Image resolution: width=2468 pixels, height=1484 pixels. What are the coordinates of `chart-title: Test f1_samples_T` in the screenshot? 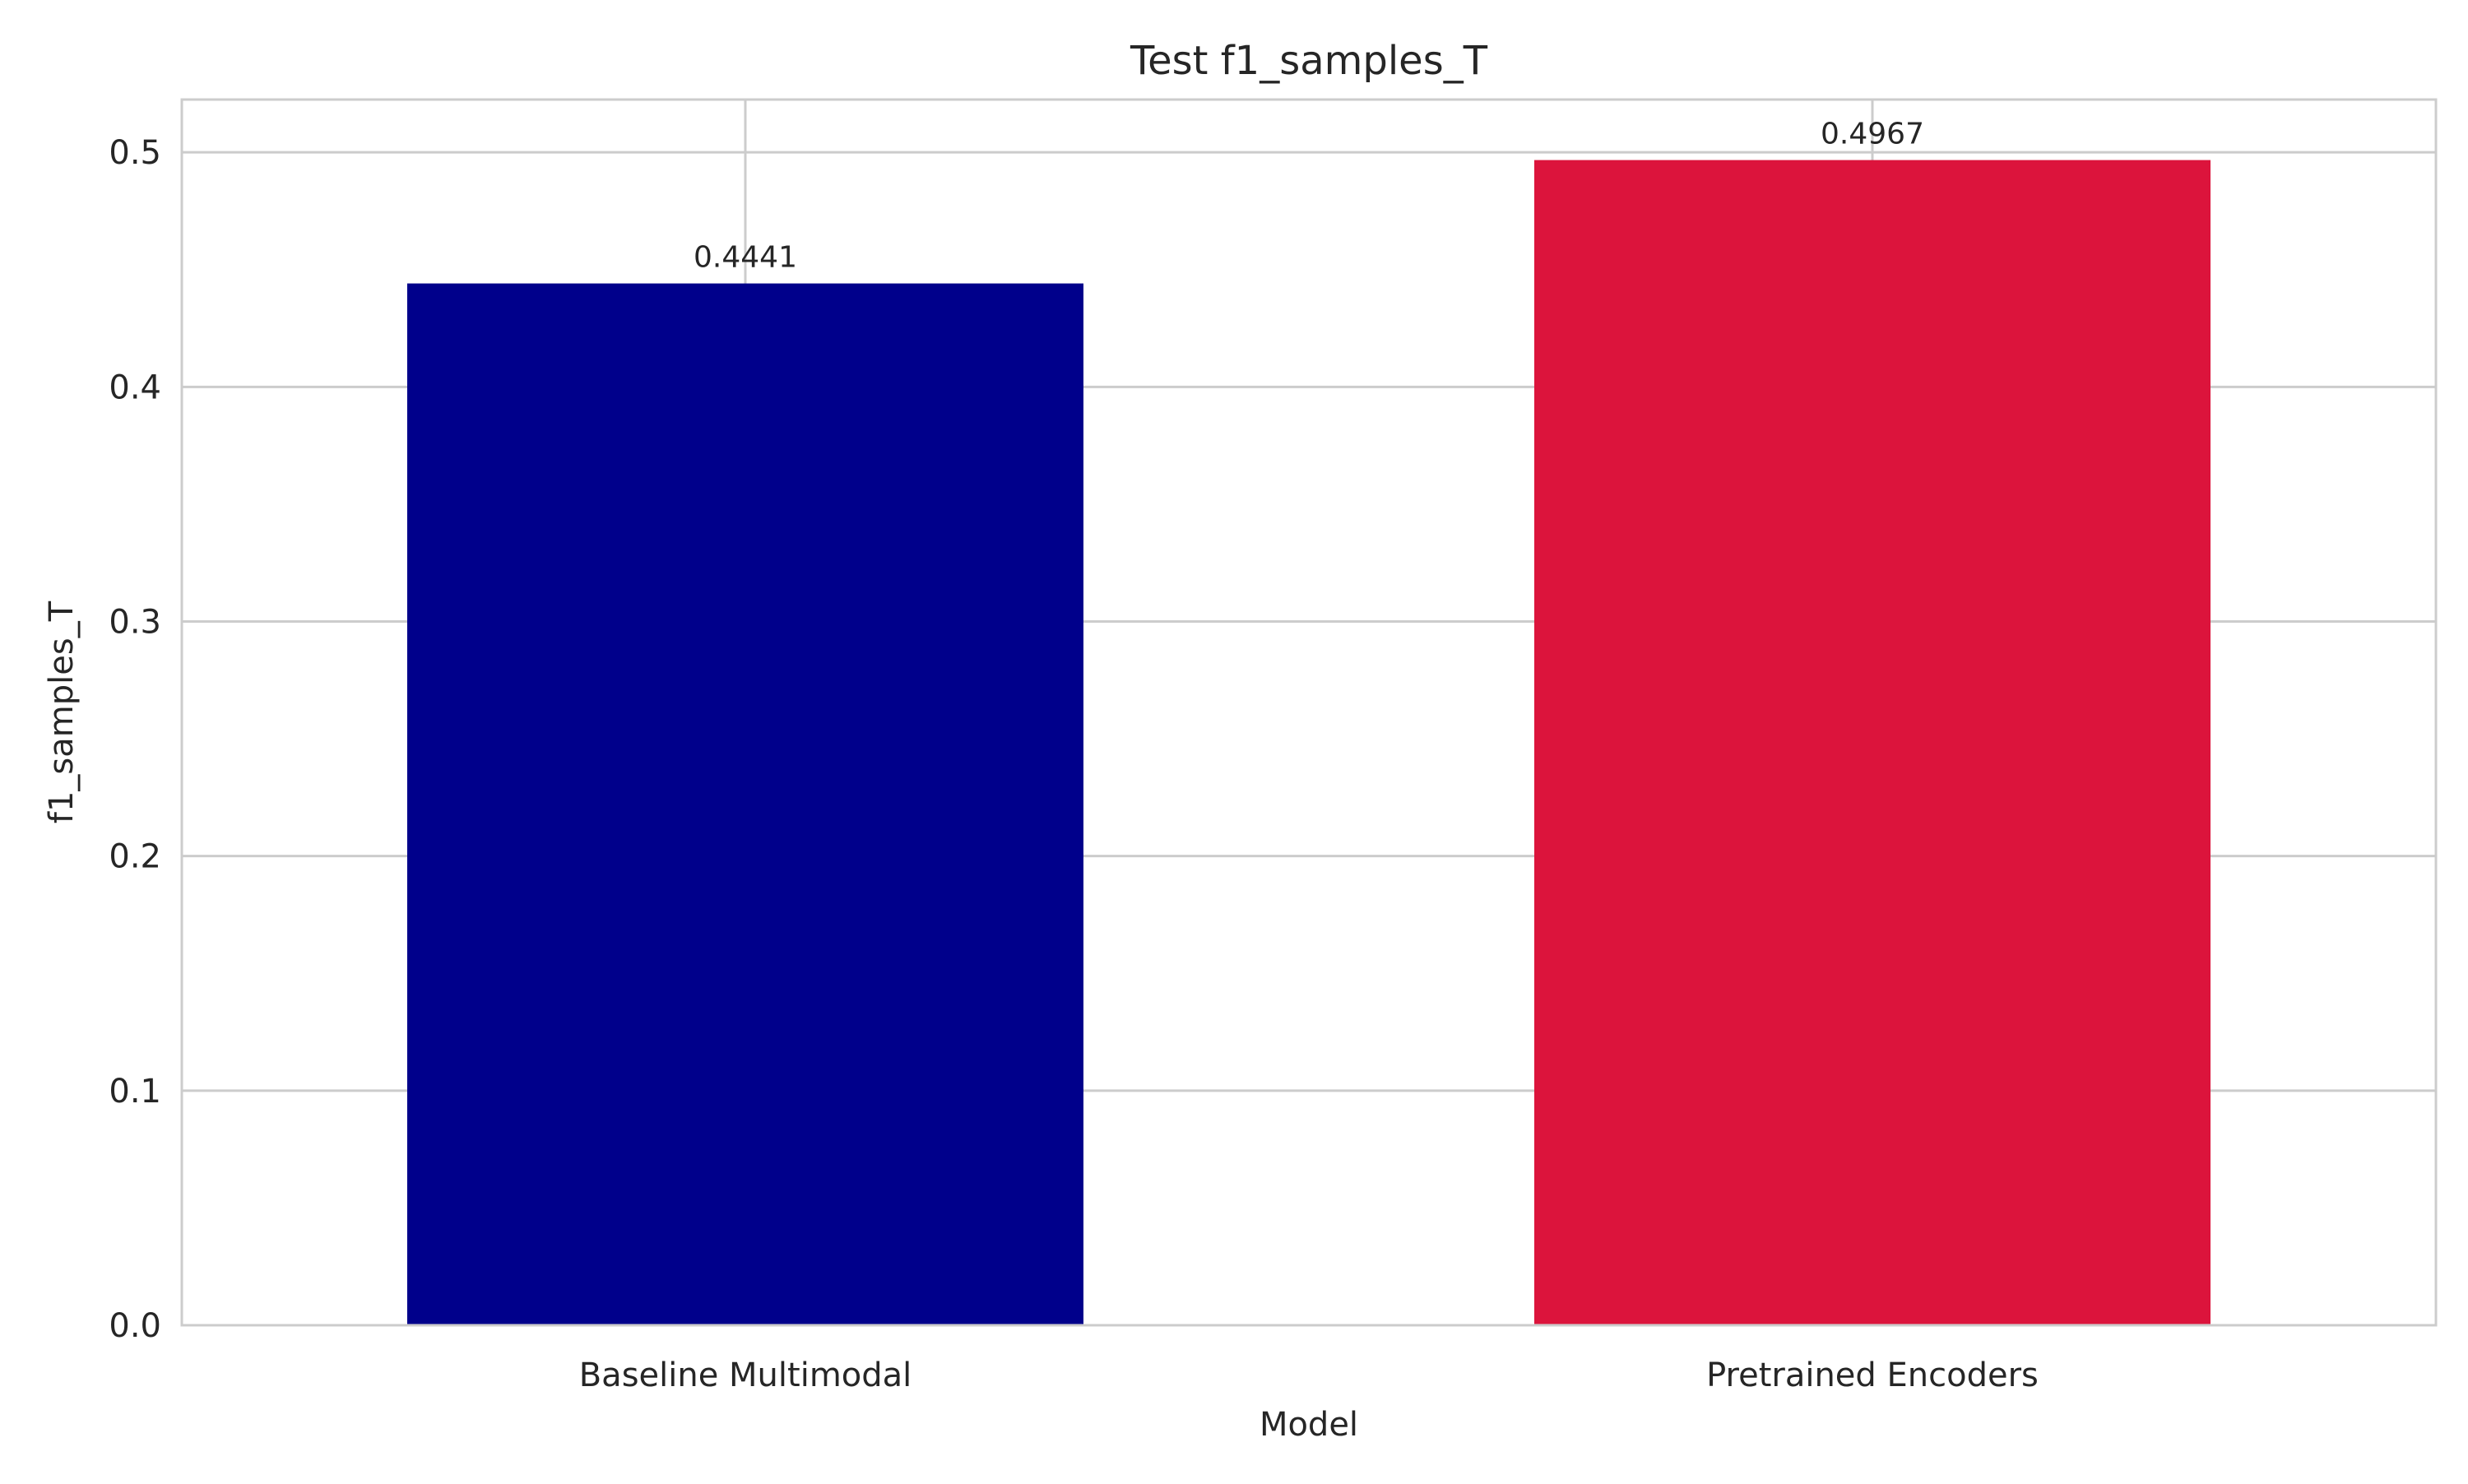 It's located at (1309, 61).